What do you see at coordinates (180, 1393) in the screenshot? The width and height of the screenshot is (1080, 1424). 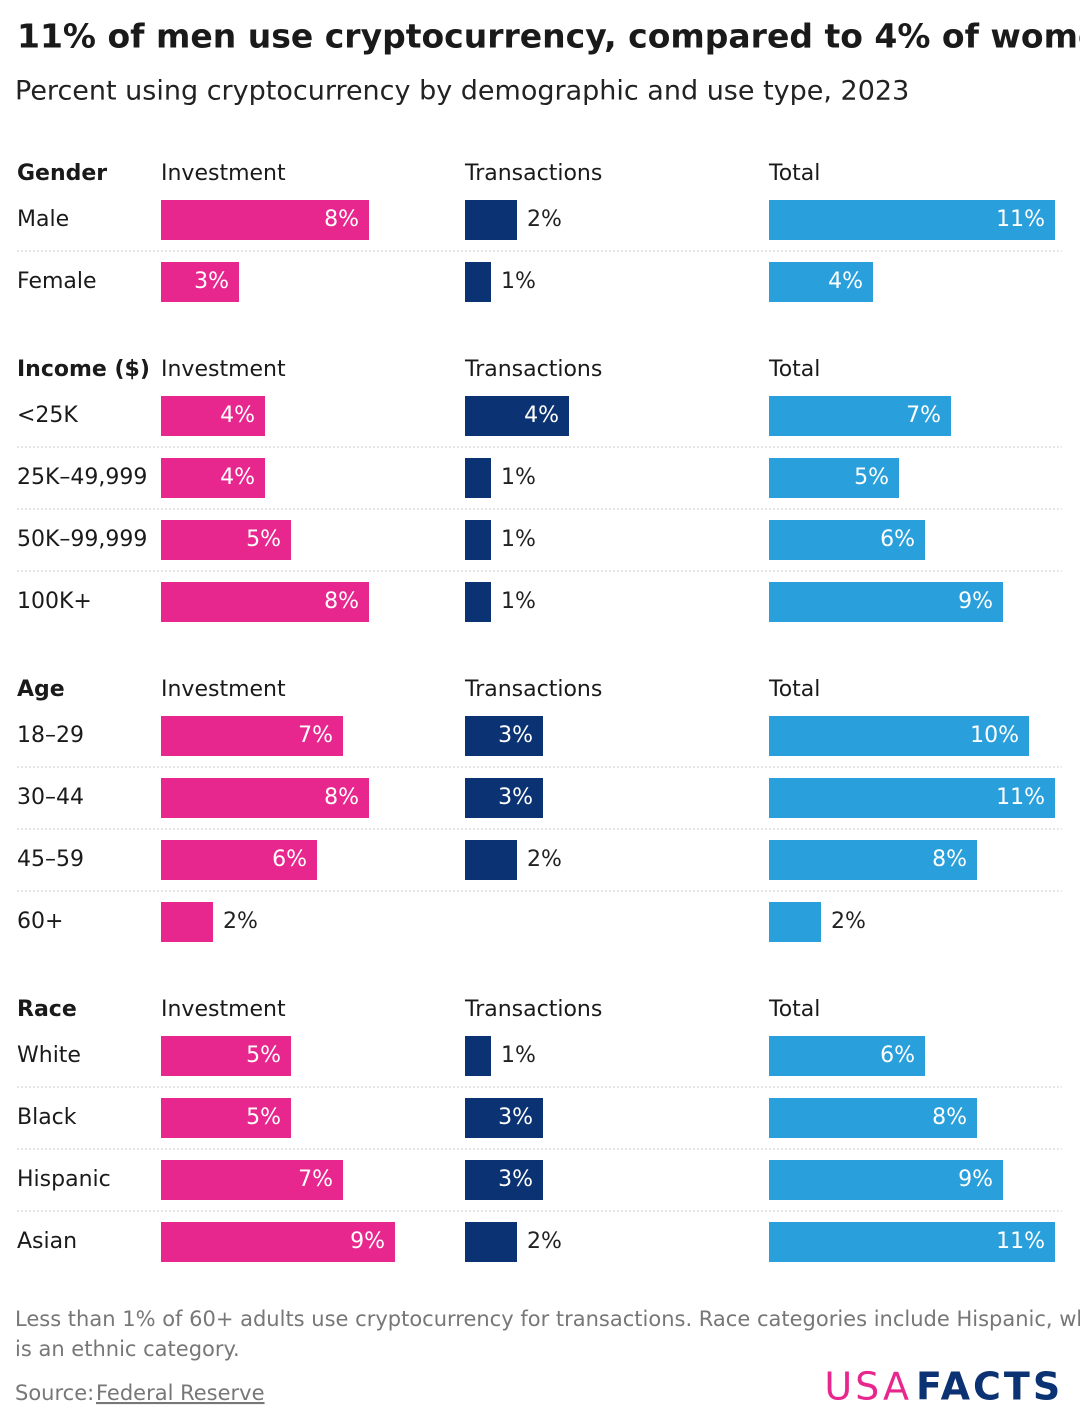 I see `source-link: Federal Reserve` at bounding box center [180, 1393].